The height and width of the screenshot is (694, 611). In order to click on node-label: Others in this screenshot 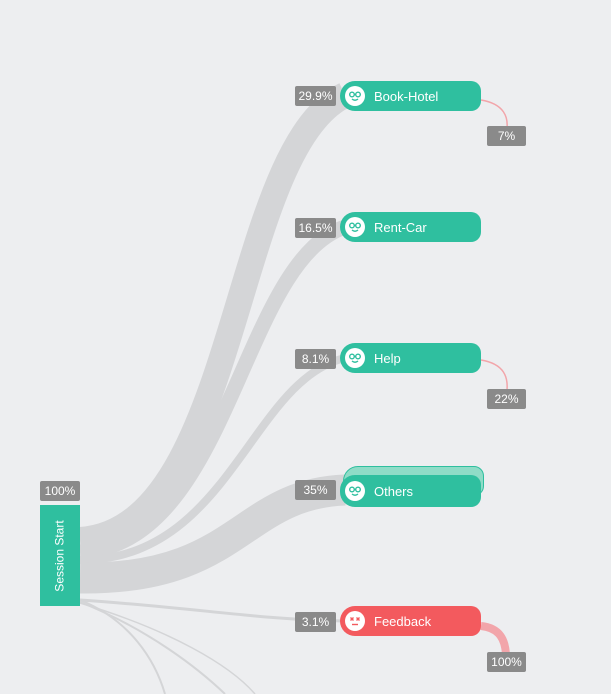, I will do `click(394, 491)`.